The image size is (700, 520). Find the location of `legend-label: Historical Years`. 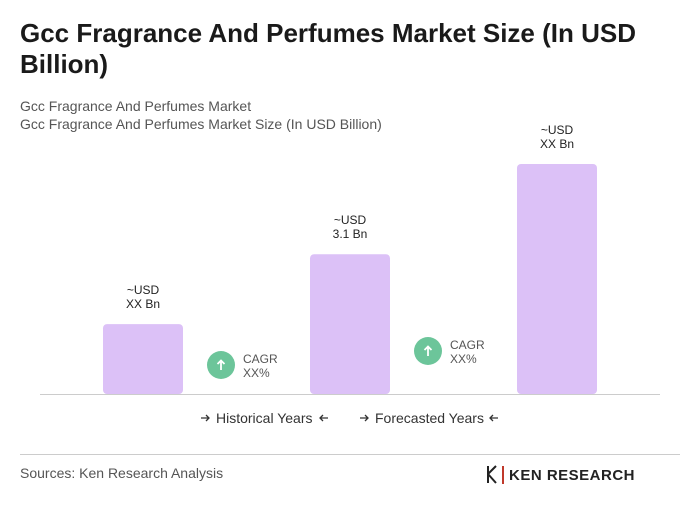

legend-label: Historical Years is located at coordinates (264, 418).